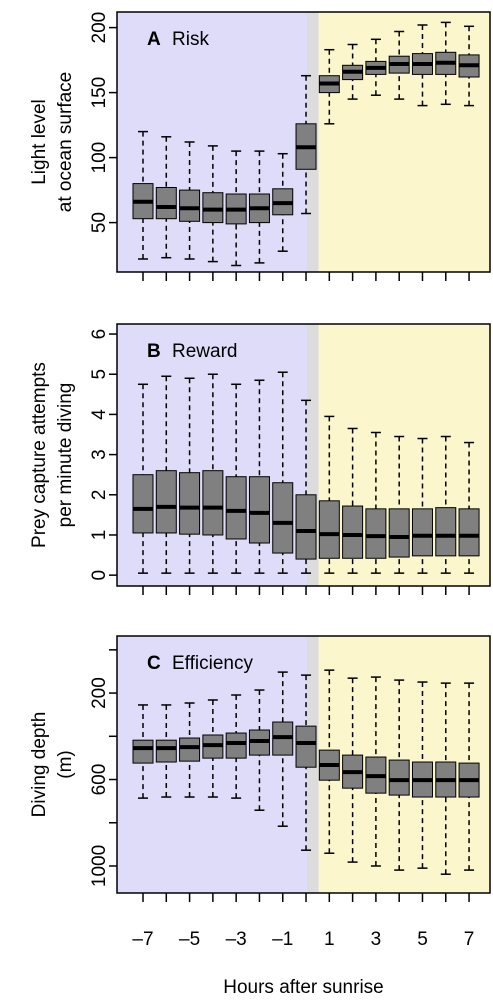 This screenshot has height=1007, width=493. What do you see at coordinates (99, 414) in the screenshot?
I see `y-tick-label: 4` at bounding box center [99, 414].